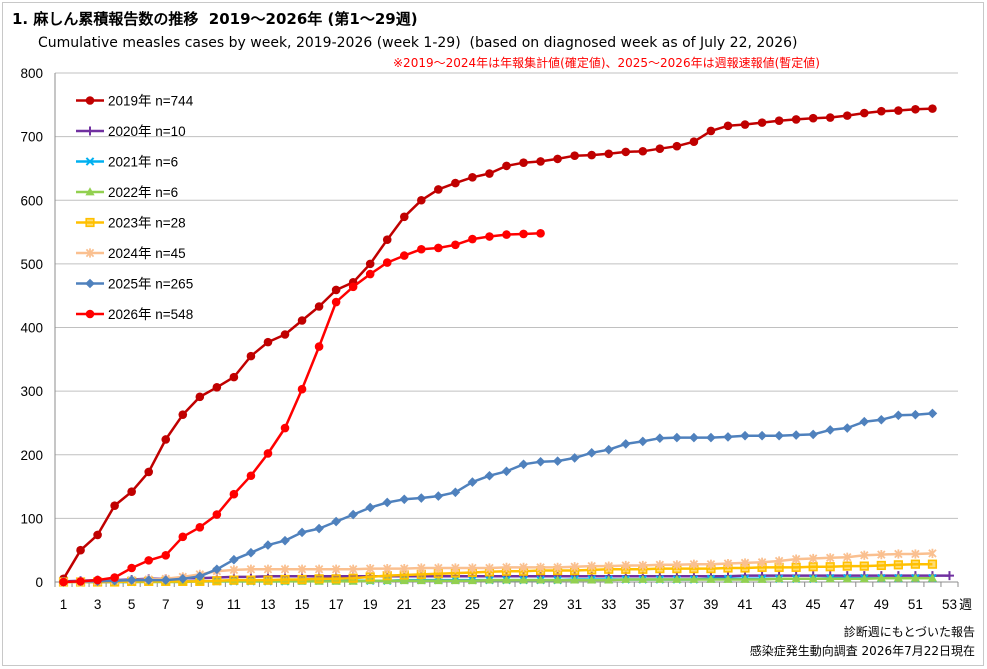  Describe the element at coordinates (147, 253) in the screenshot. I see `legend-label-2024: 2024年 n=45` at that location.